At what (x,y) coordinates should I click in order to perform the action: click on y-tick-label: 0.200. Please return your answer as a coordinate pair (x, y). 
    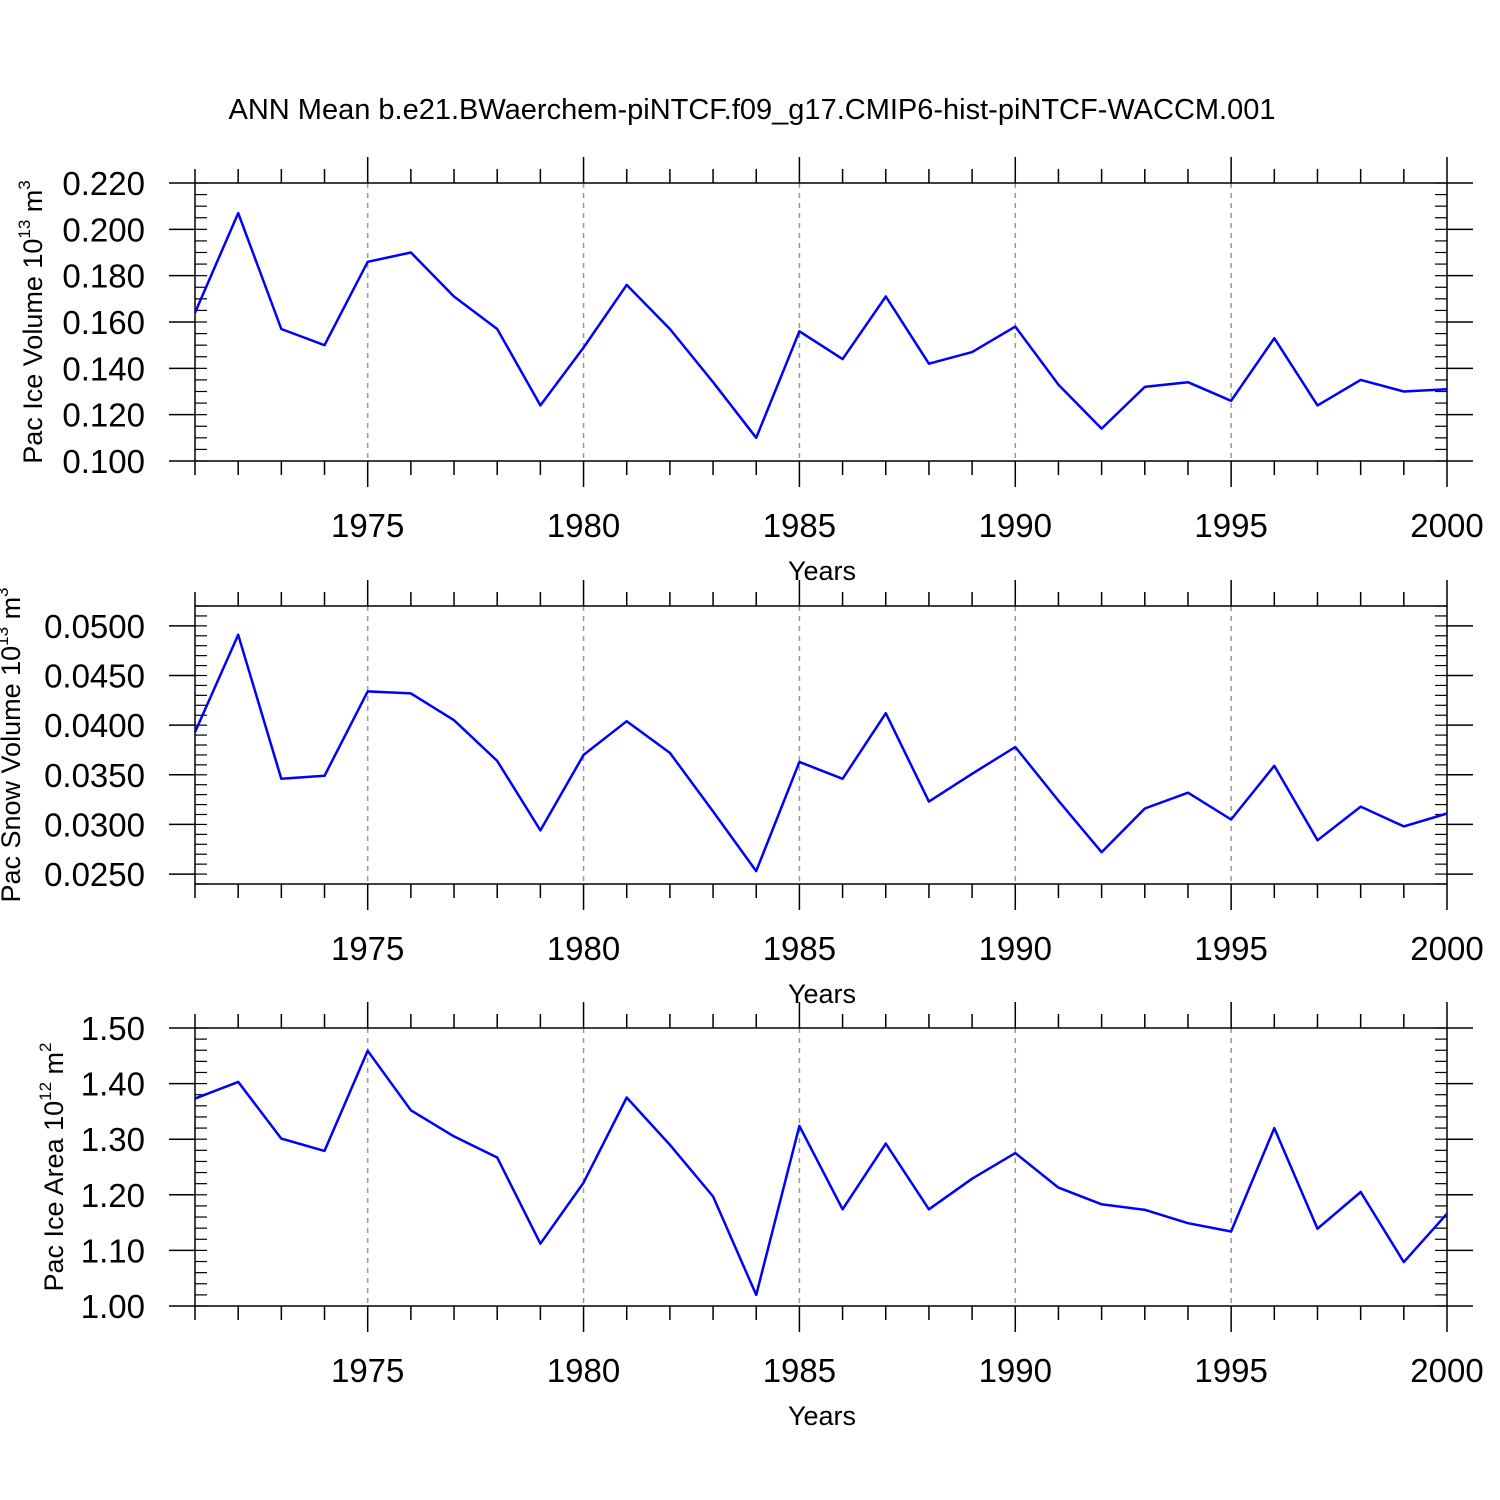
    Looking at the image, I should click on (103, 229).